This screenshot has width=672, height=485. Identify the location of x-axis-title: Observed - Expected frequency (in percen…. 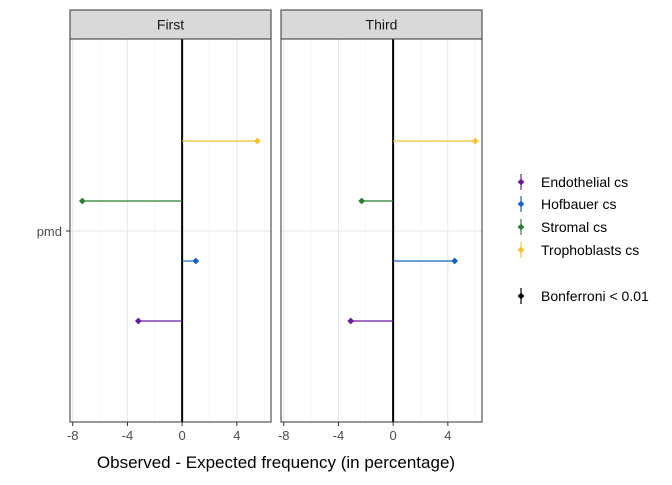
(276, 462).